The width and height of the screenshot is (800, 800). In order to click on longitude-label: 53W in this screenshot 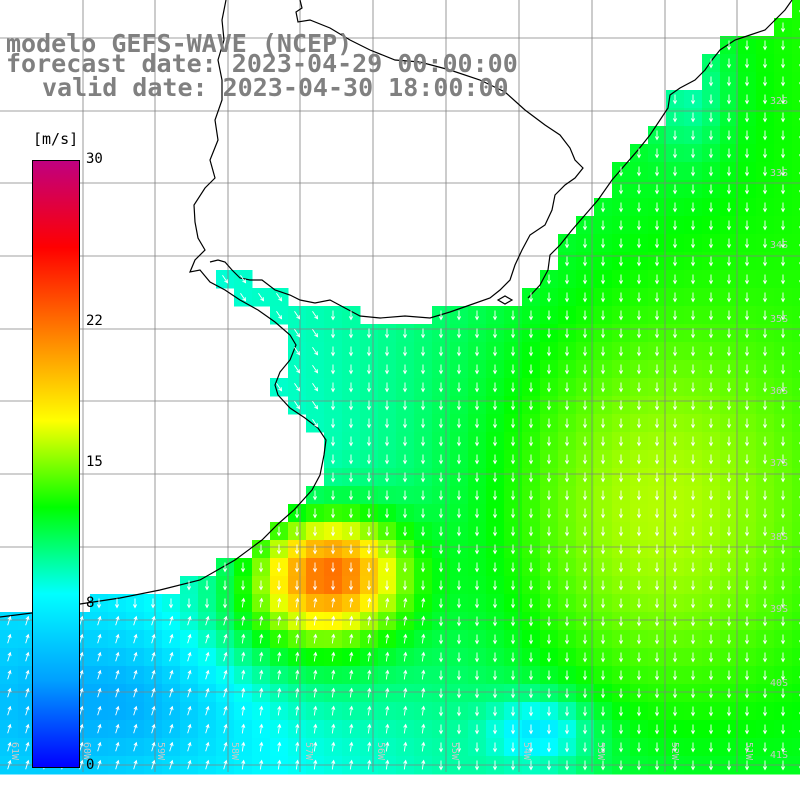, I will do `click(600, 751)`.